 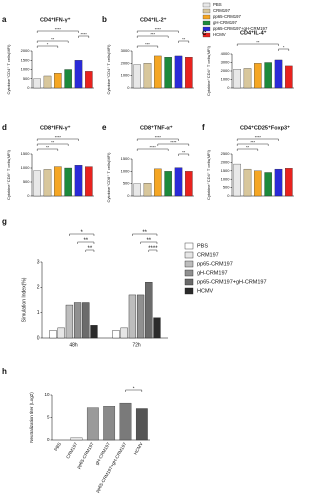 What do you see at coordinates (38, 313) in the screenshot?
I see `y-tick-label: 1` at bounding box center [38, 313].